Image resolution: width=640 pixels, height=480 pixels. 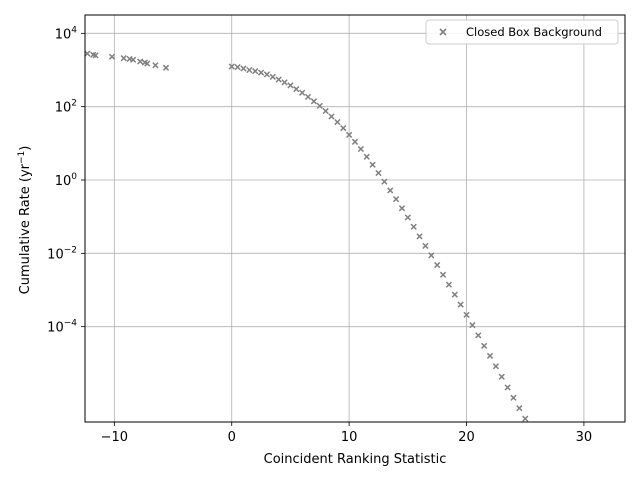 I want to click on y-tick-label: 10⁻², so click(x=62, y=253).